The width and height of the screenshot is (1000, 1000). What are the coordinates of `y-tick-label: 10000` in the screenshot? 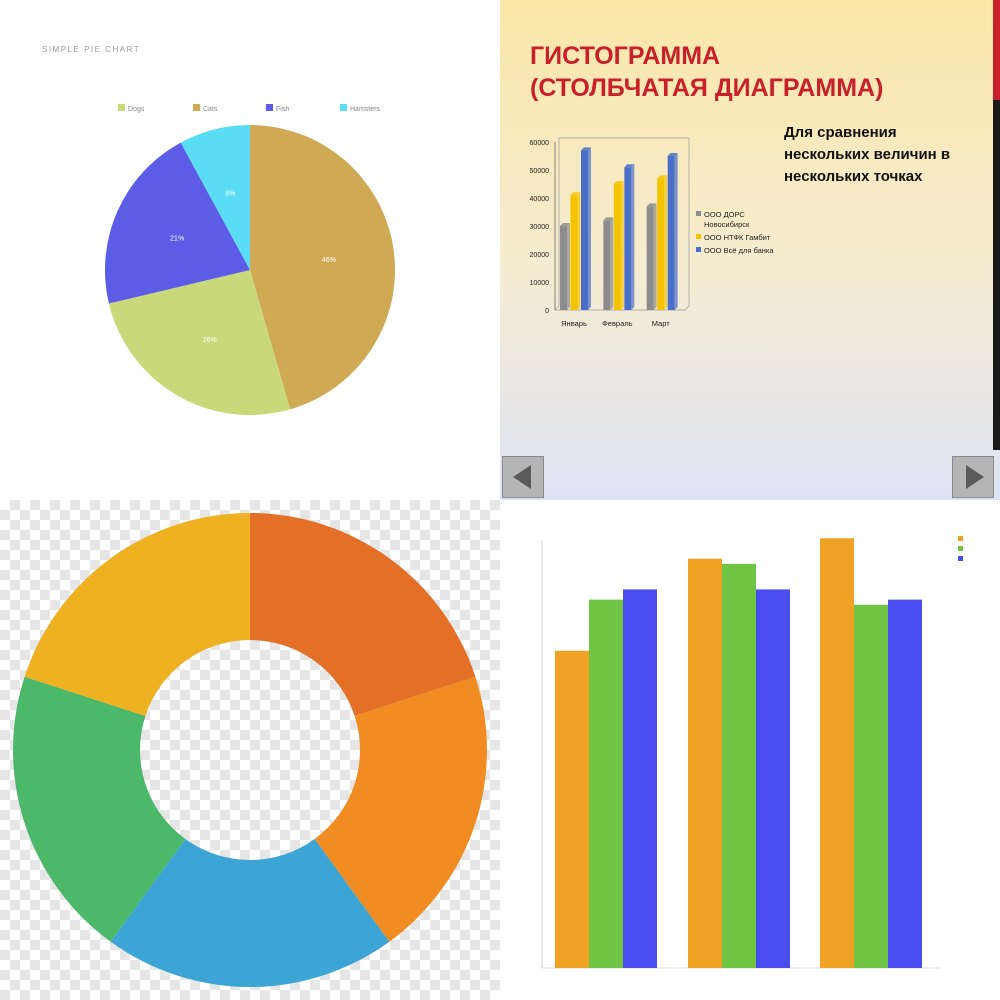 It's located at (540, 283).